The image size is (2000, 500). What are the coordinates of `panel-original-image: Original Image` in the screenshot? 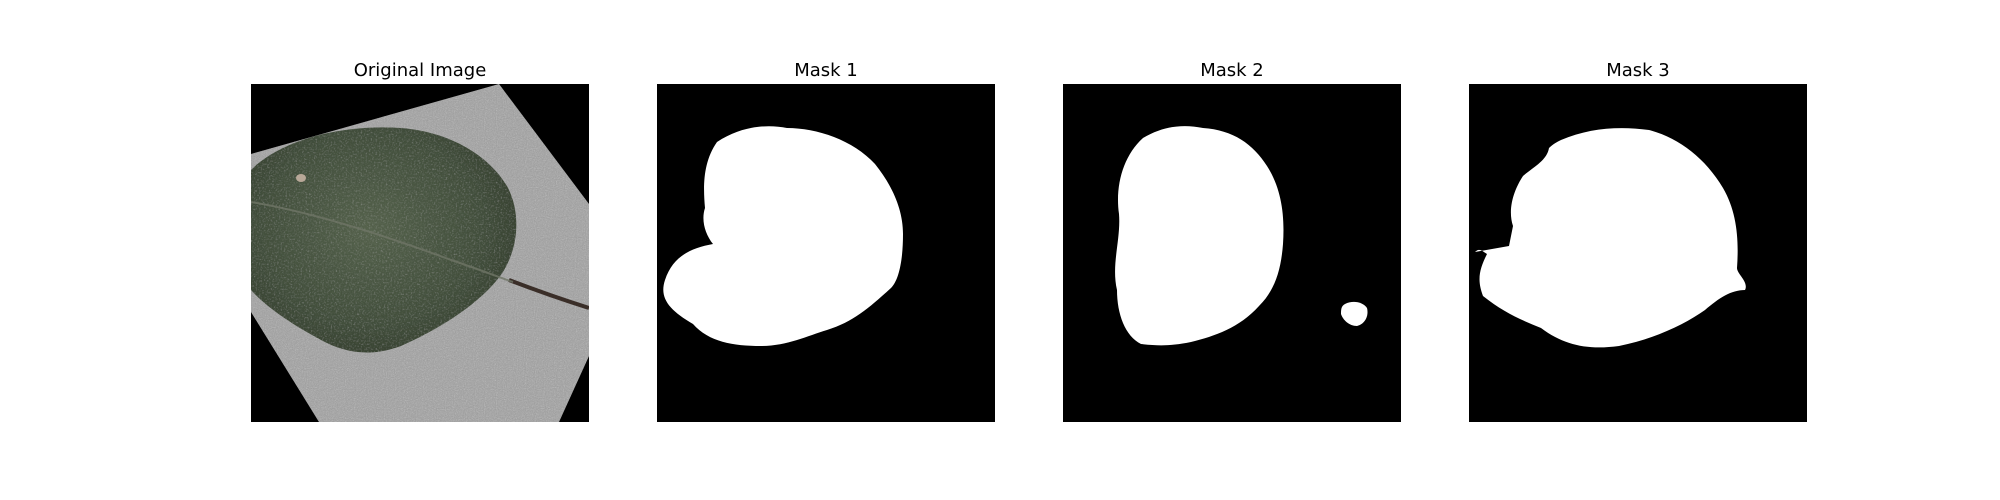 It's located at (420, 240).